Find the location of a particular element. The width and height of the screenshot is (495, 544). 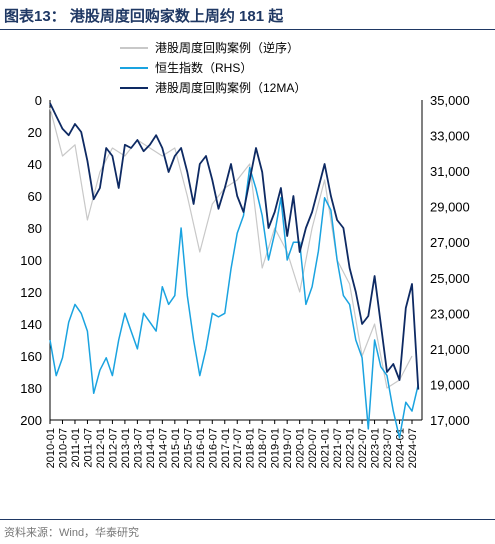

x-tick-label: 2011-01 is located at coordinates (76, 448).